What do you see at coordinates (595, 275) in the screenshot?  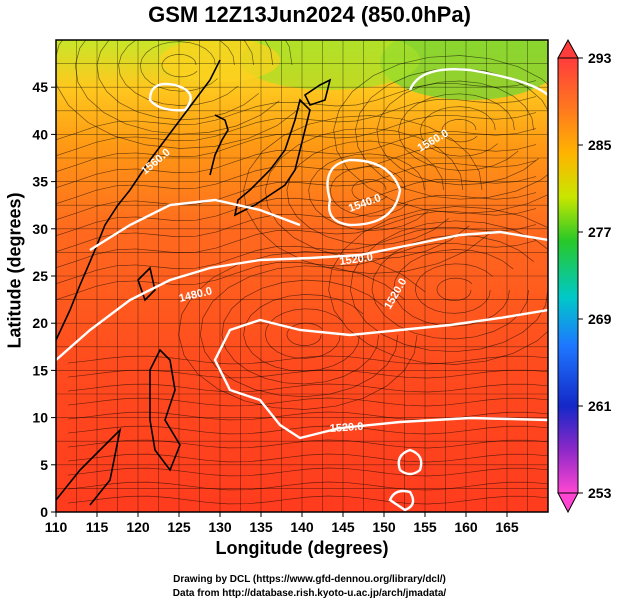 I see `colorbar-ticks: 293 285 277 269 261 253` at bounding box center [595, 275].